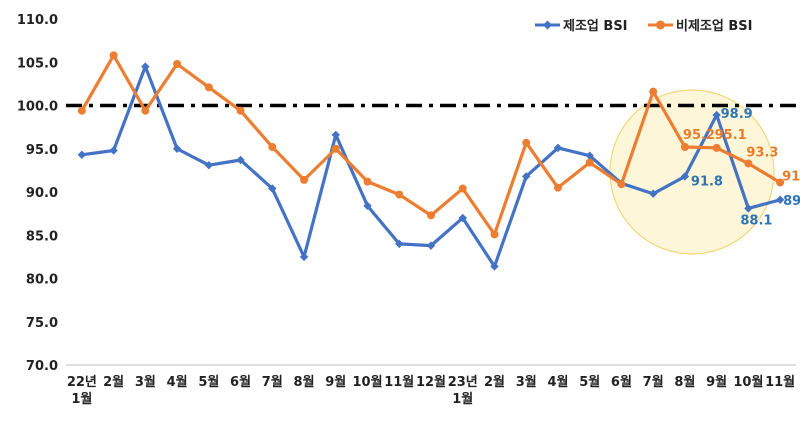 The image size is (800, 431). What do you see at coordinates (741, 167) in the screenshot?
I see `data-labels: 91.8 98.9 88.1 89.1 95.295.1 93.3 91.1` at bounding box center [741, 167].